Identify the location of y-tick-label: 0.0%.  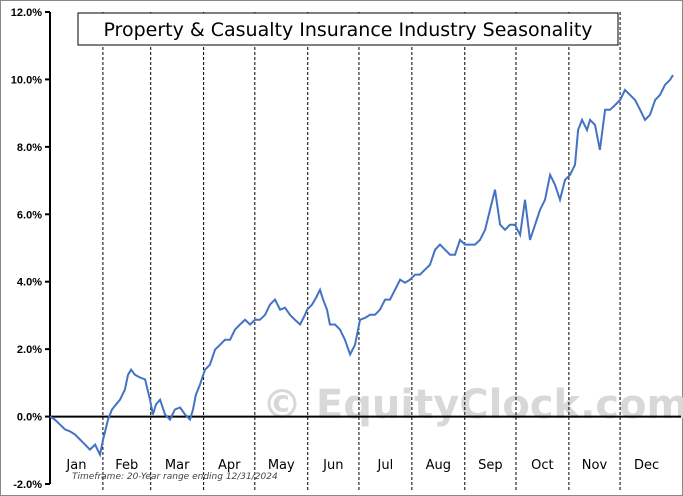
(29, 418).